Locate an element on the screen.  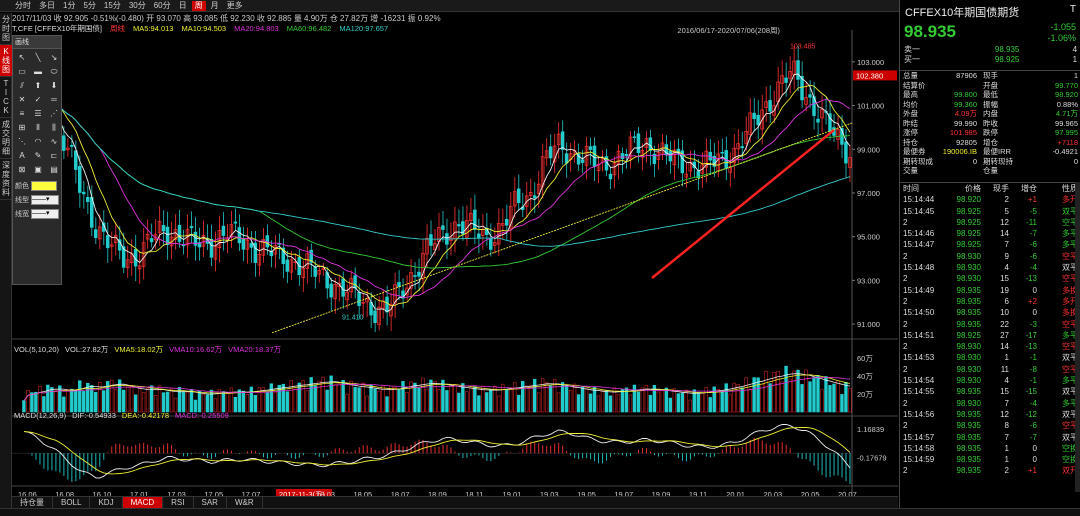
hline-tool-icon: ═ is located at coordinates (54, 99).